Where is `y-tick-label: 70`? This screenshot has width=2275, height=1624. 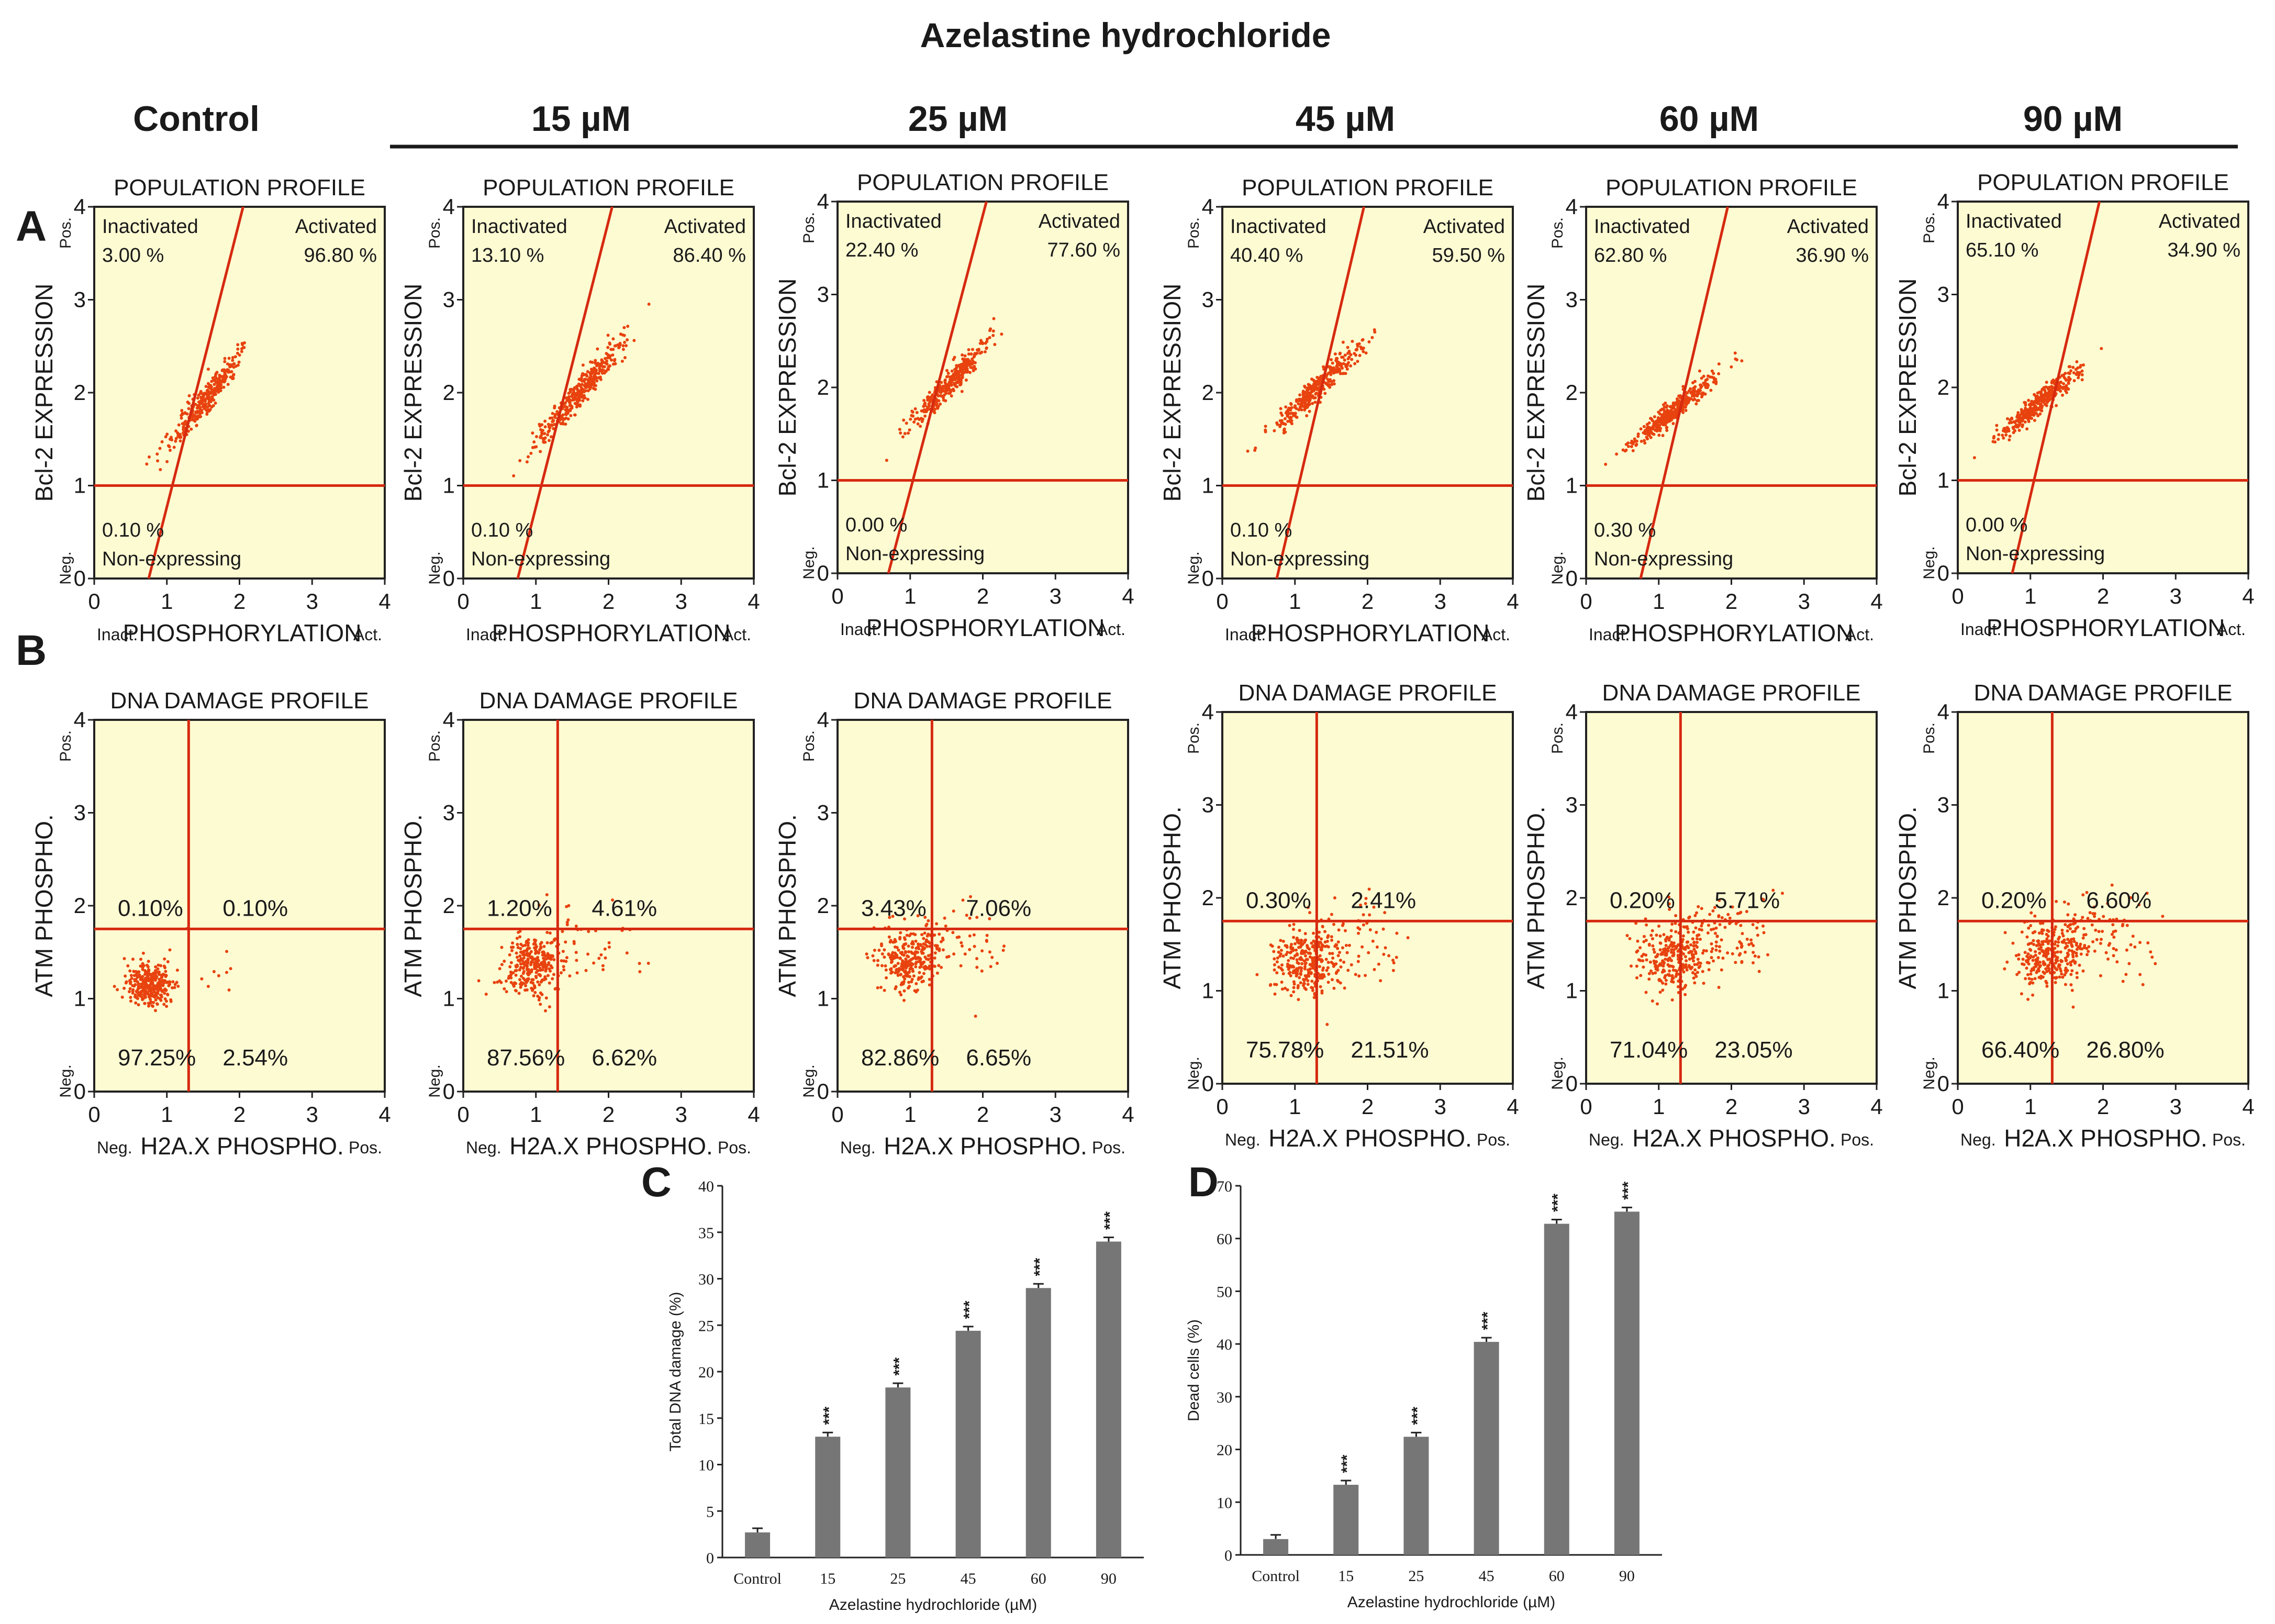 y-tick-label: 70 is located at coordinates (1225, 1186).